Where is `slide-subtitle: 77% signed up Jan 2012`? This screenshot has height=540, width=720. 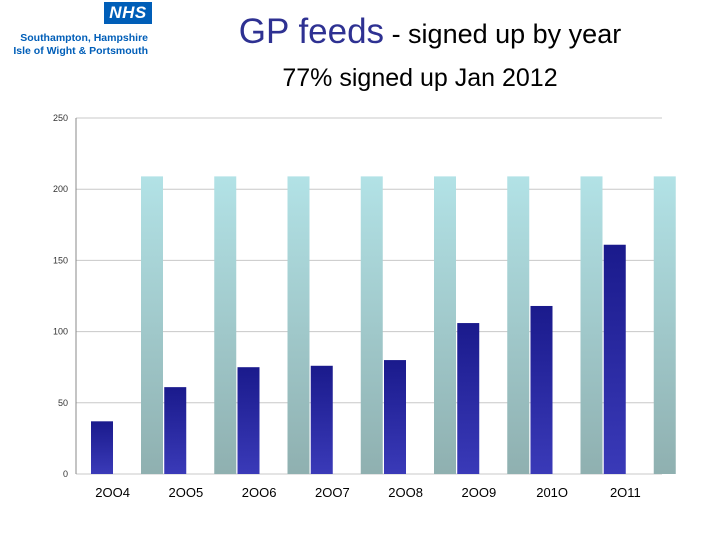
slide-subtitle: 77% signed up Jan 2012 is located at coordinates (420, 78).